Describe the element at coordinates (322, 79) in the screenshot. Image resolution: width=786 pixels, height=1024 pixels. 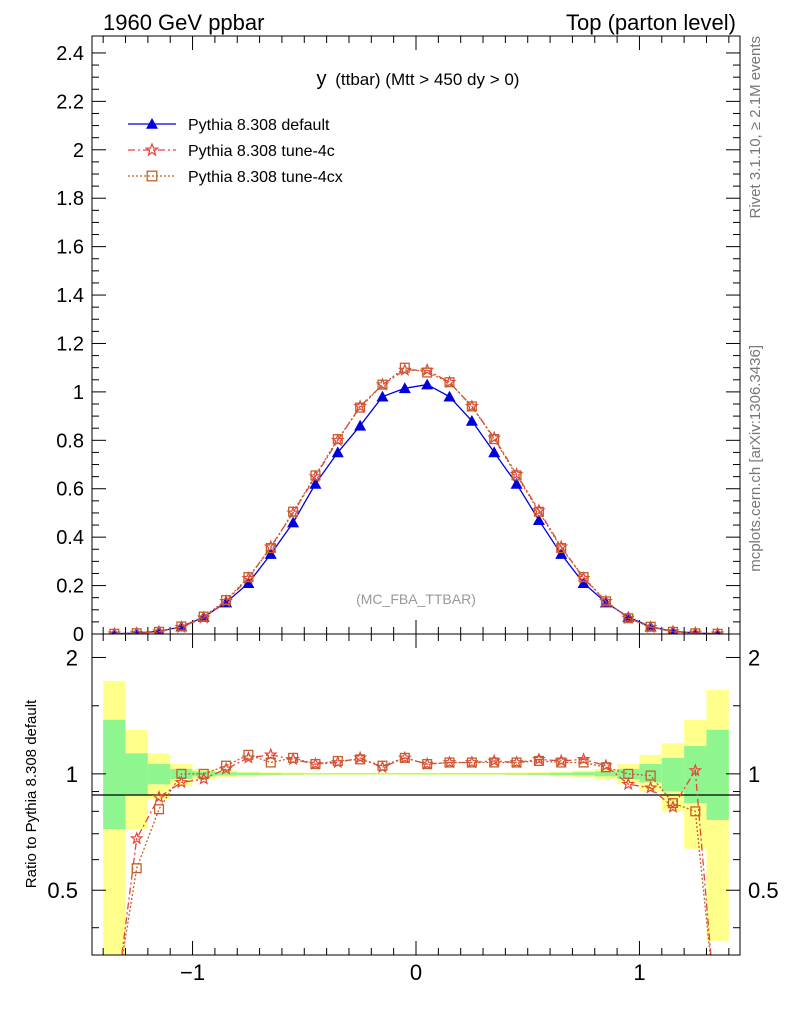
I see `plot-title-main: y` at that location.